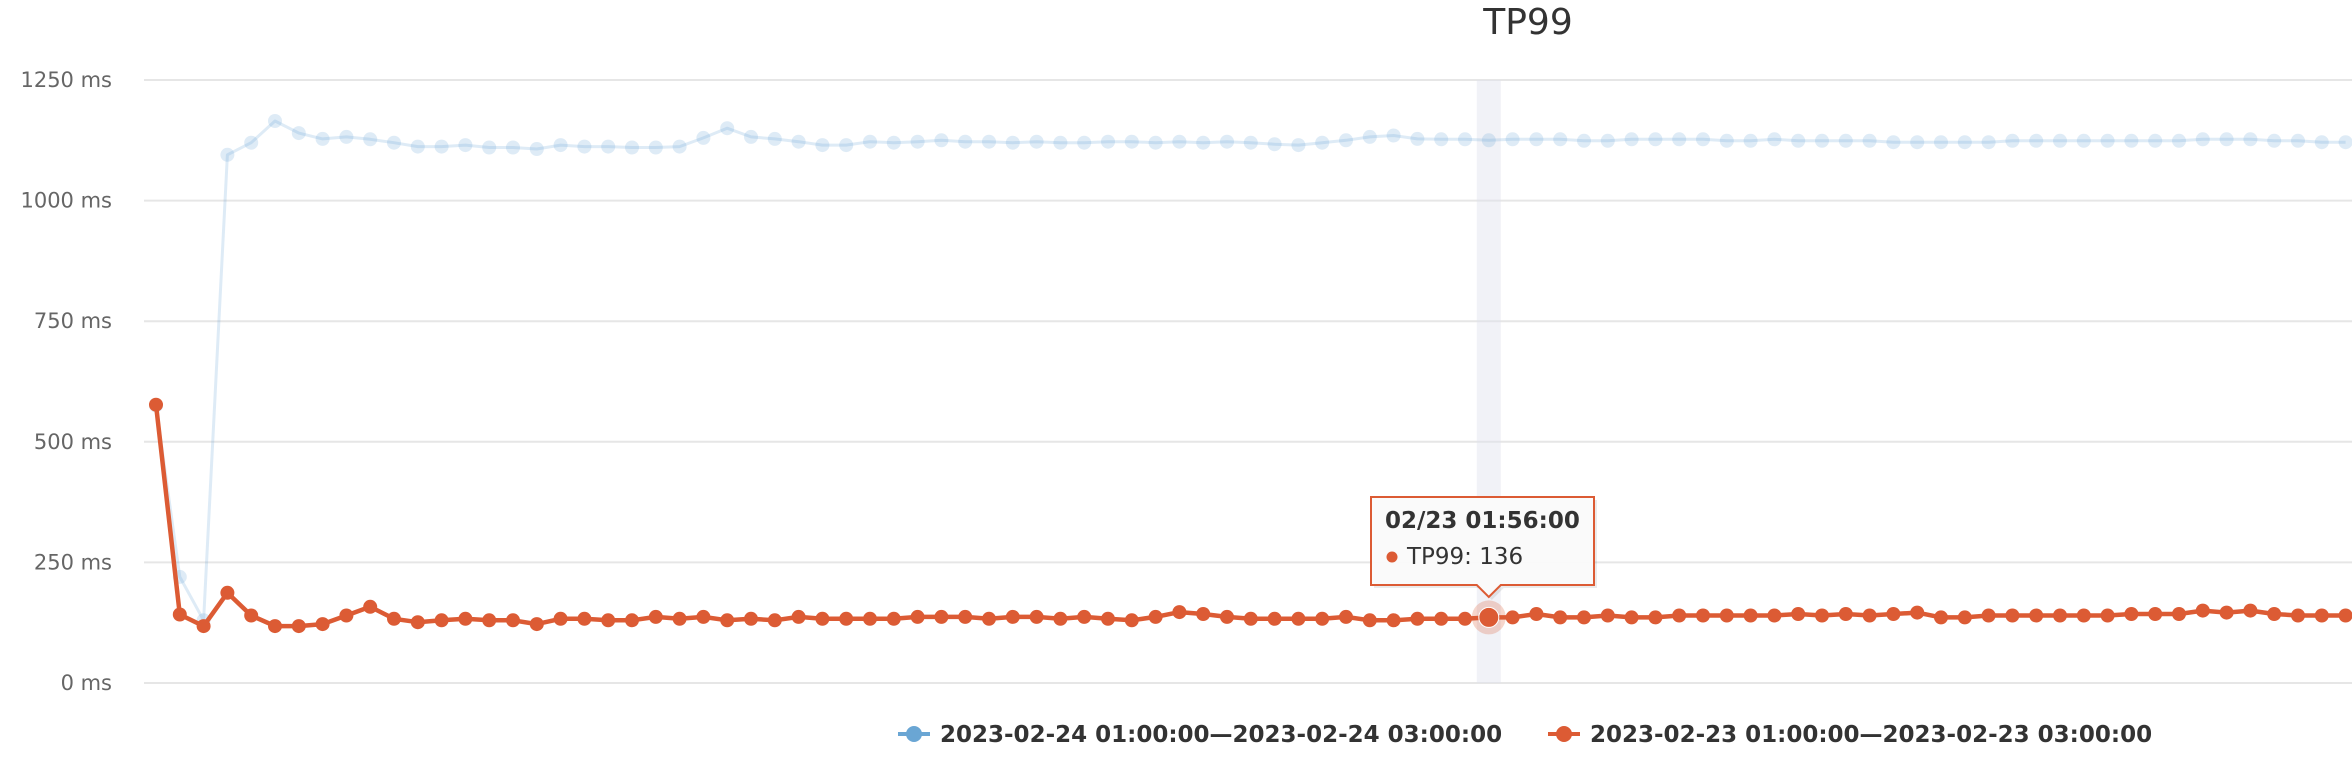 The image size is (2352, 770). Describe the element at coordinates (1200, 735) in the screenshot. I see `legend-item-1: 2023-02-24 01:00:00—2023-02-24 03:00:00` at that location.